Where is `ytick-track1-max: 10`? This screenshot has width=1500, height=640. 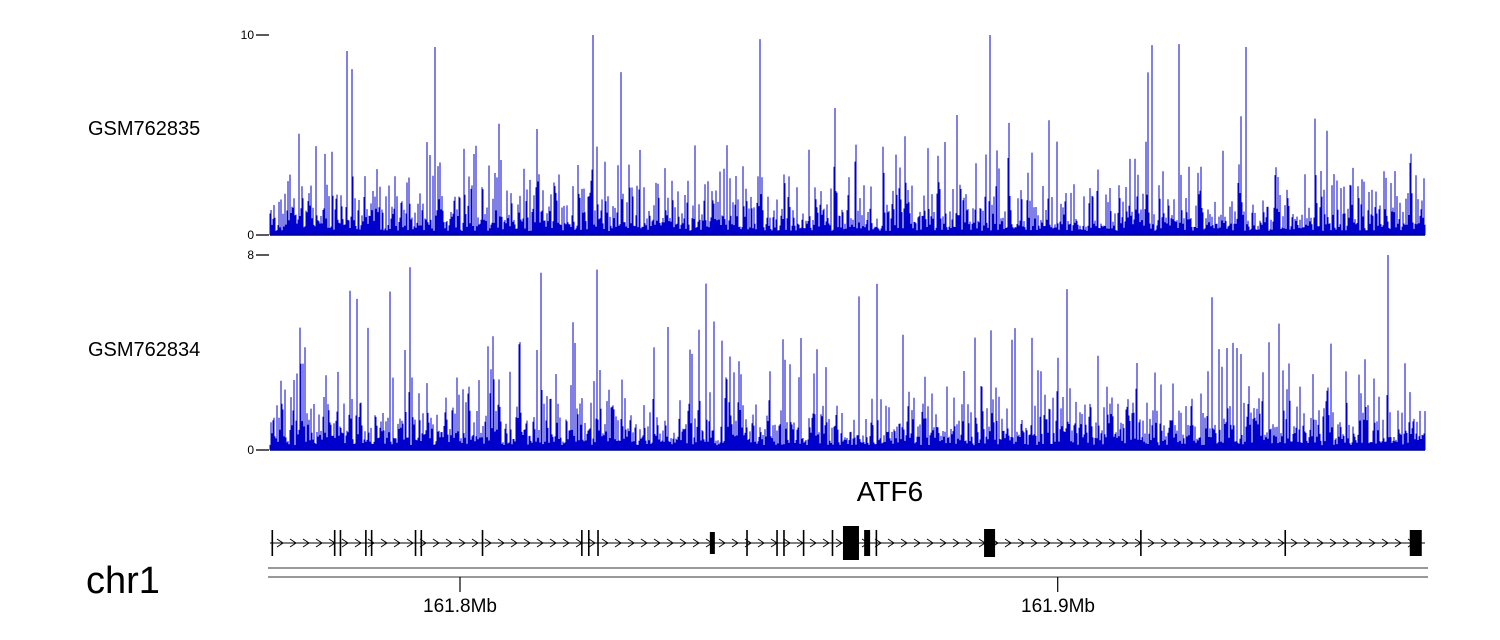 ytick-track1-max: 10 is located at coordinates (247, 35).